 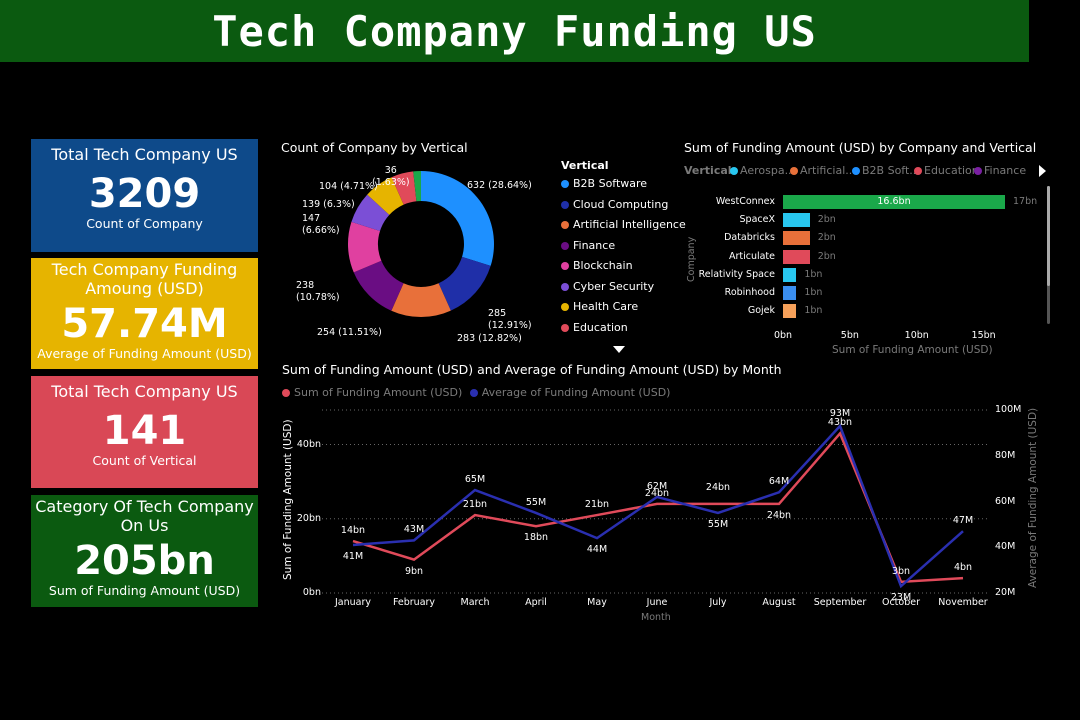 What do you see at coordinates (629, 224) in the screenshot?
I see `legend-label: Artificial Intelligence` at bounding box center [629, 224].